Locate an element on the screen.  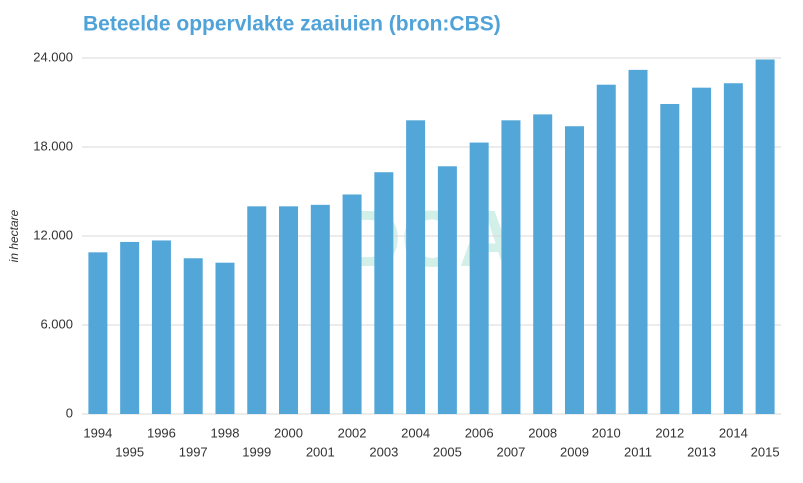
x-tick-label: 2007 is located at coordinates (510, 451).